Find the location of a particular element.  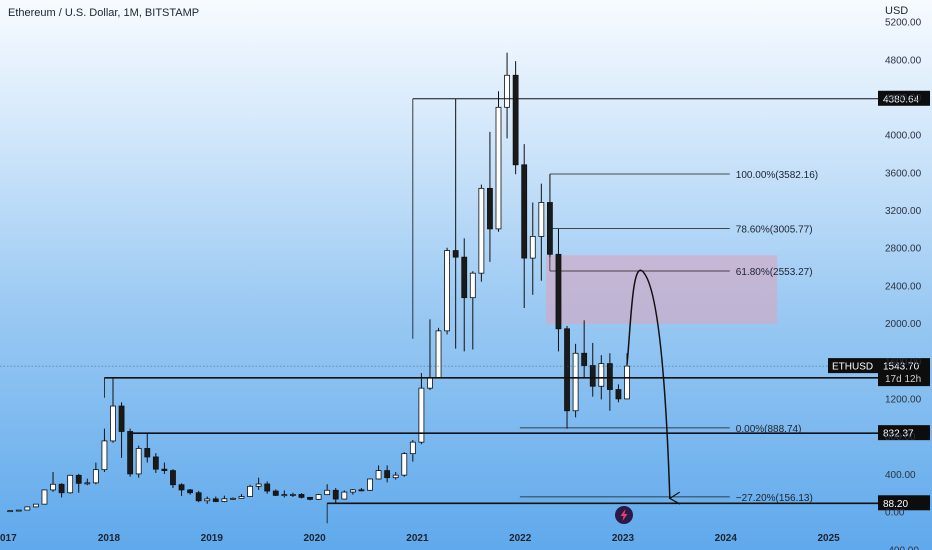

x-tick-label: 2021 is located at coordinates (417, 538).